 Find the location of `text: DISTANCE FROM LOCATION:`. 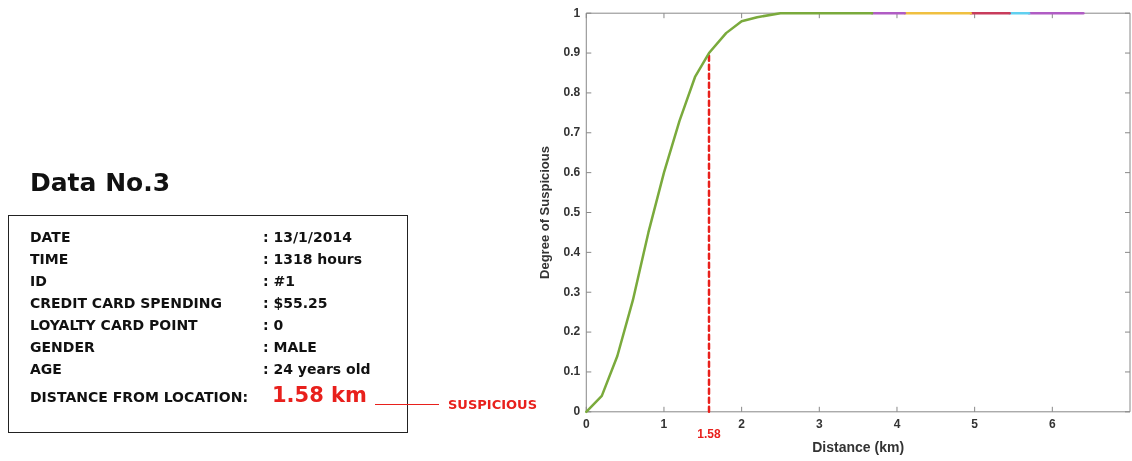

text: DISTANCE FROM LOCATION: is located at coordinates (139, 397).